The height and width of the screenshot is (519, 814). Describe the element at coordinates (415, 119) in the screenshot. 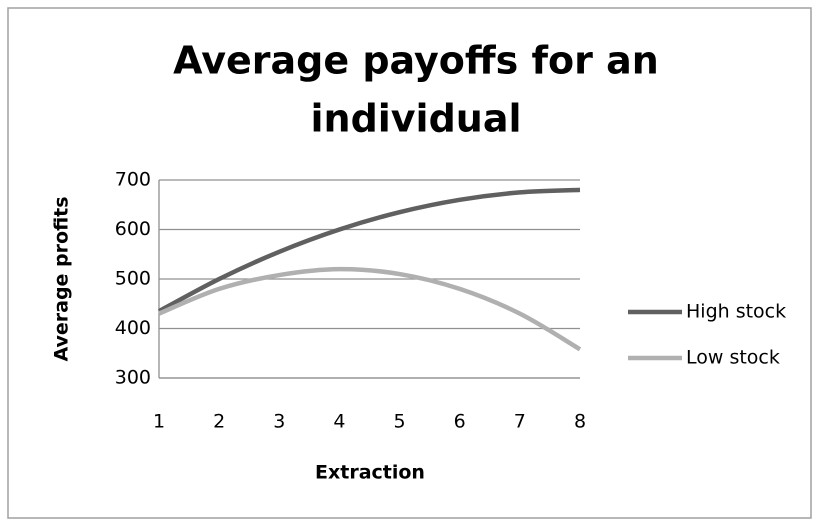

I see `chart-title: individual` at that location.